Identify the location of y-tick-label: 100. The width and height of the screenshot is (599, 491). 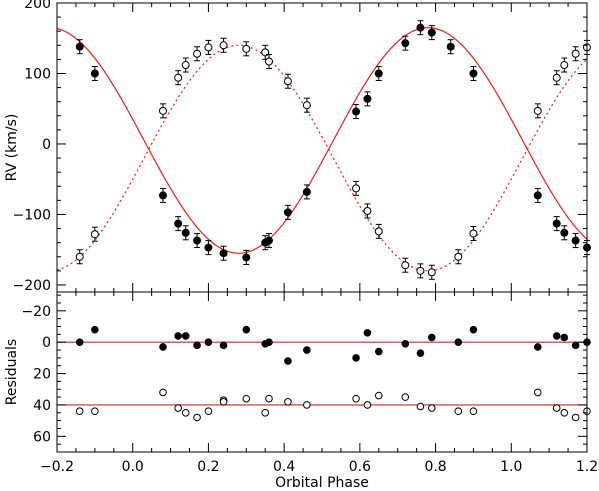
(37, 74).